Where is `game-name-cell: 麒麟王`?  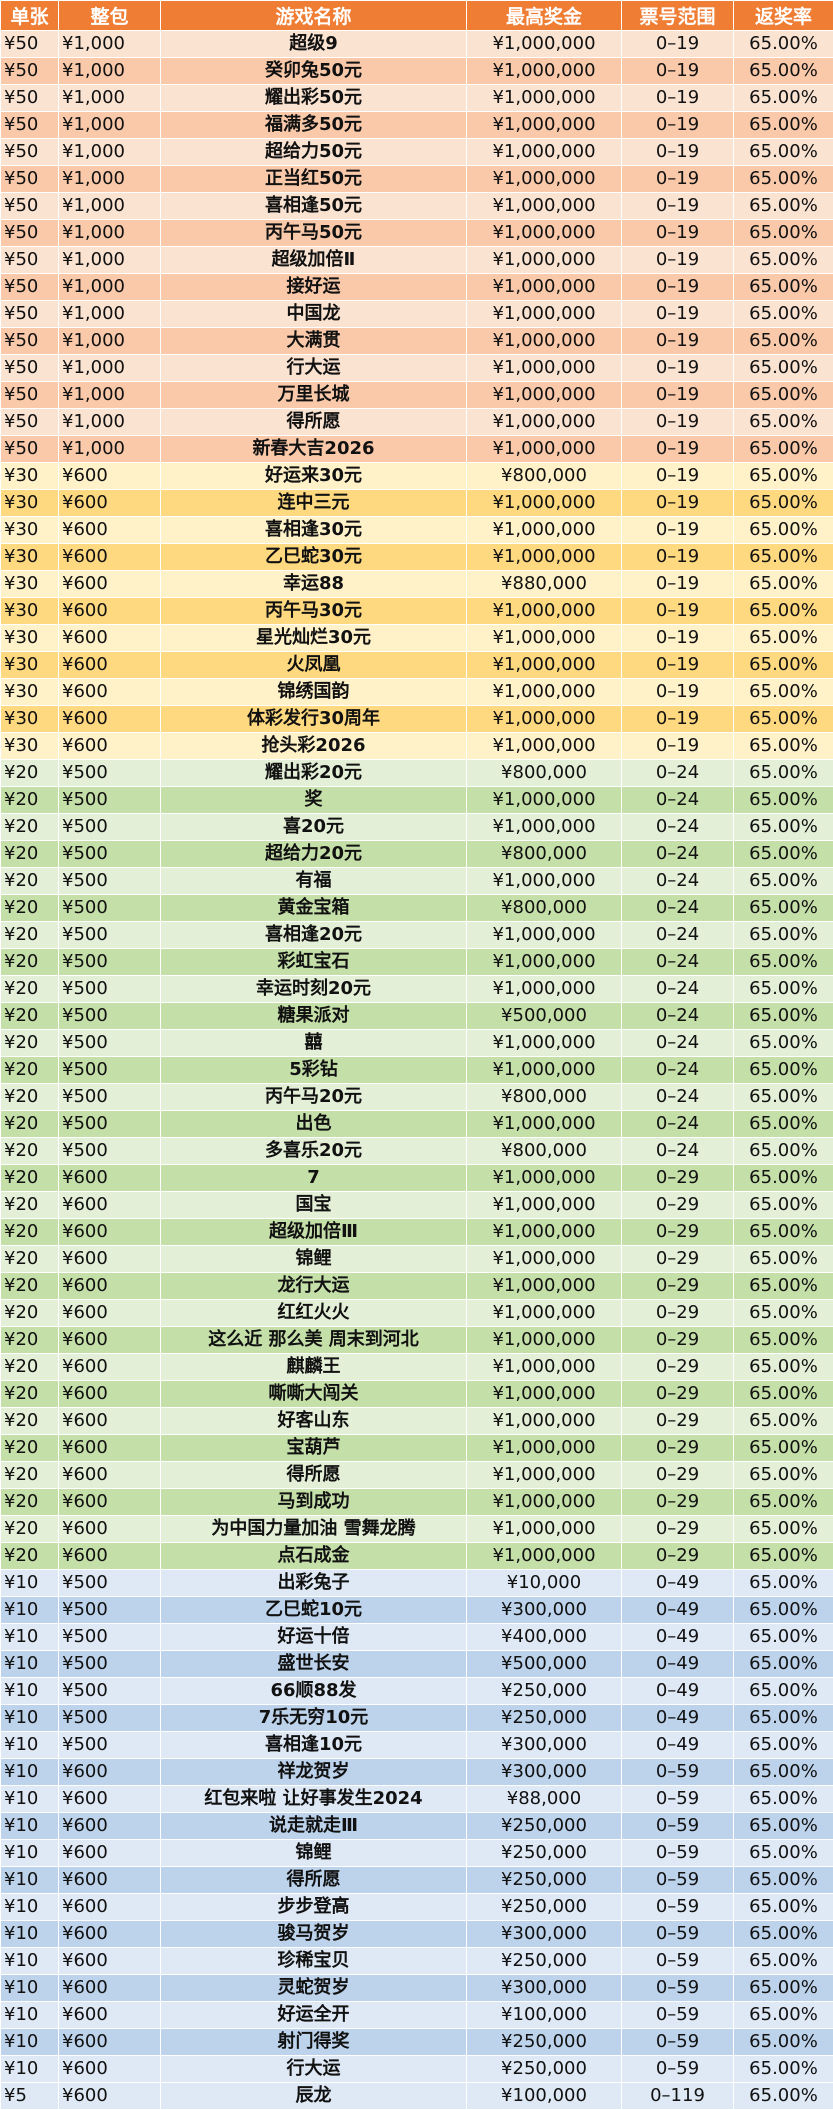 game-name-cell: 麒麟王 is located at coordinates (314, 1367).